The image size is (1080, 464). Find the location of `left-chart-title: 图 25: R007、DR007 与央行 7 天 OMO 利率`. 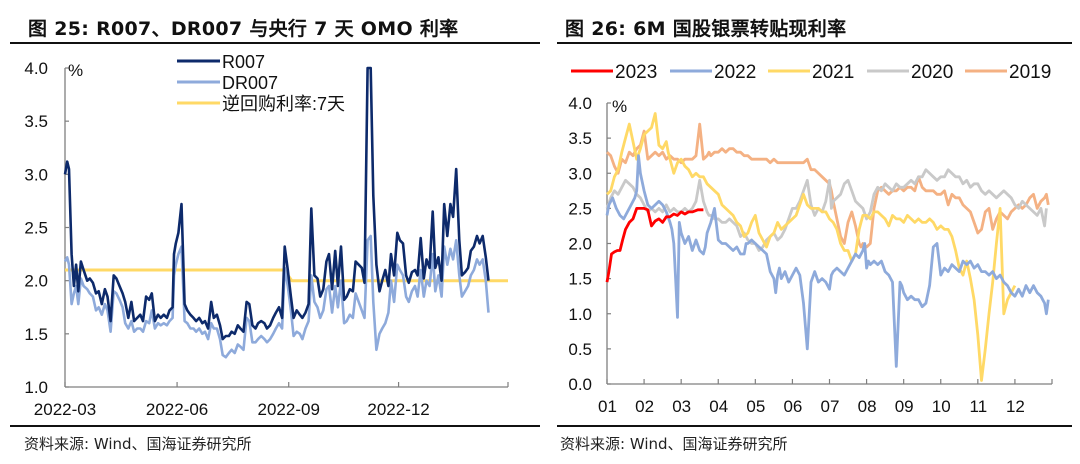

left-chart-title: 图 25: R007、DR007 与央行 7 天 OMO 利率 is located at coordinates (243, 29).